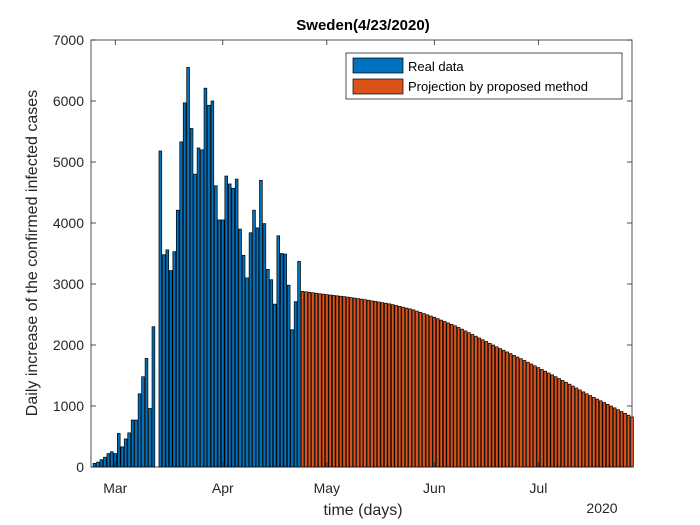 The width and height of the screenshot is (700, 525). I want to click on legend: Real data Projection by proposed method, so click(484, 76).